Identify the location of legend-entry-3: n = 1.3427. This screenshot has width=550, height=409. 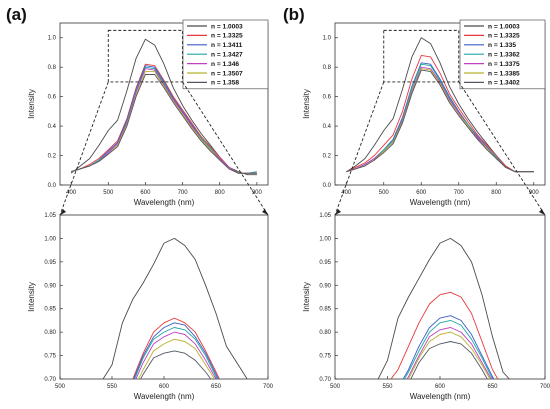
(227, 55).